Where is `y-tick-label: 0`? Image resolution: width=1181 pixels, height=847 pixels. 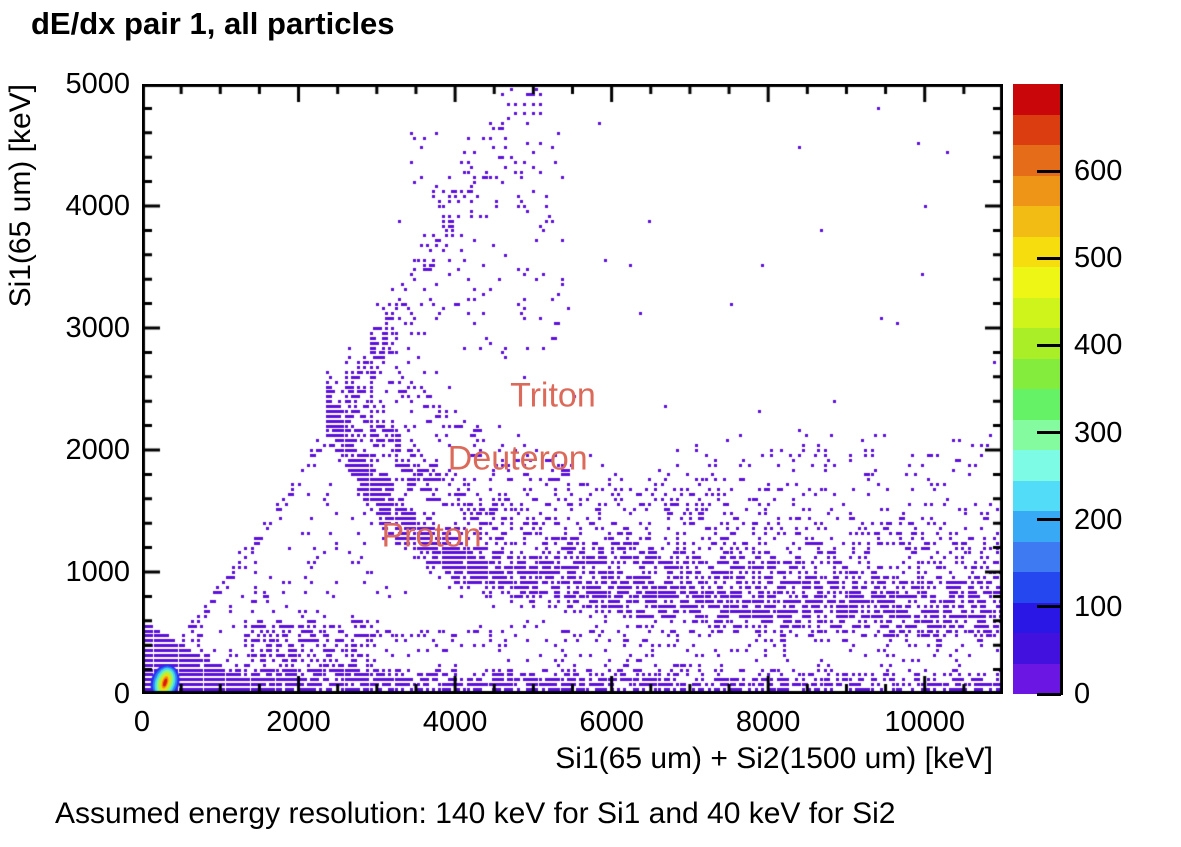 y-tick-label: 0 is located at coordinates (121, 694).